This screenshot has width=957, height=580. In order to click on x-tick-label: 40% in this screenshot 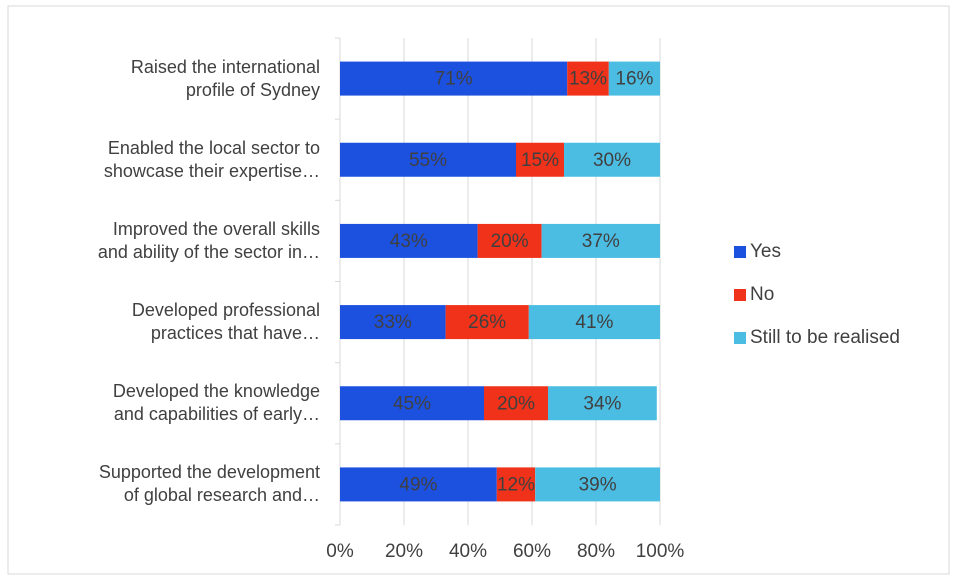, I will do `click(468, 551)`.